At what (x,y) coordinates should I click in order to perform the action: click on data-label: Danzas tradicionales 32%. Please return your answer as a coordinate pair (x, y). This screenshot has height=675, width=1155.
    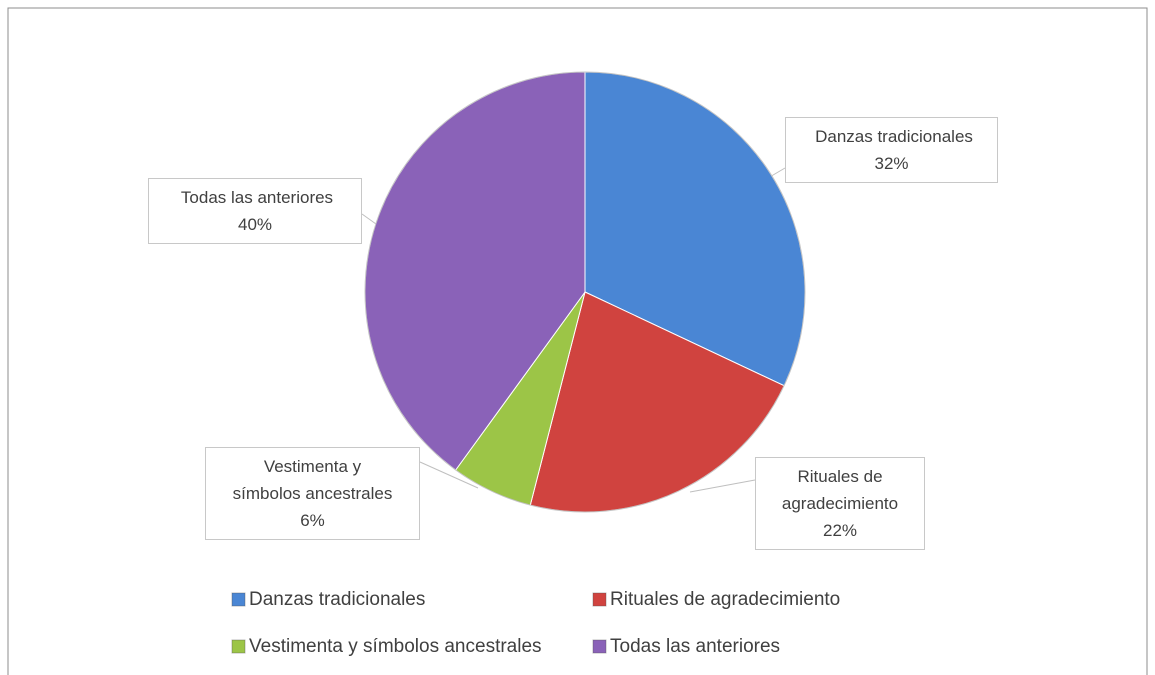
    Looking at the image, I should click on (891, 150).